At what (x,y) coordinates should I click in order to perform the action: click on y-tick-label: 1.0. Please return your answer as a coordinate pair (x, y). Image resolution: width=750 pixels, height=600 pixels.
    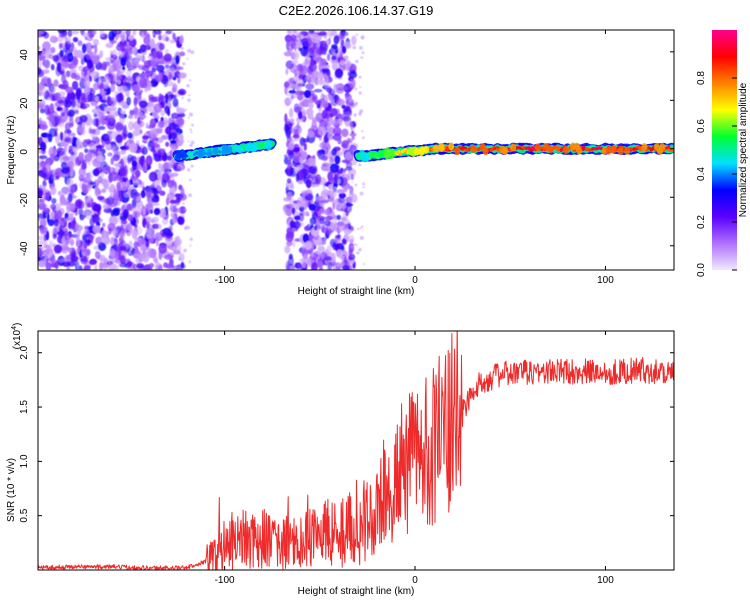
    Looking at the image, I should click on (24, 461).